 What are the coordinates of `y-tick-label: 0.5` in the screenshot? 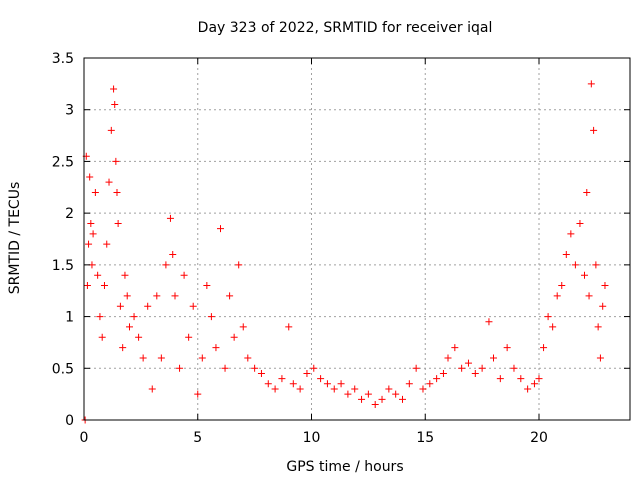 It's located at (63, 369).